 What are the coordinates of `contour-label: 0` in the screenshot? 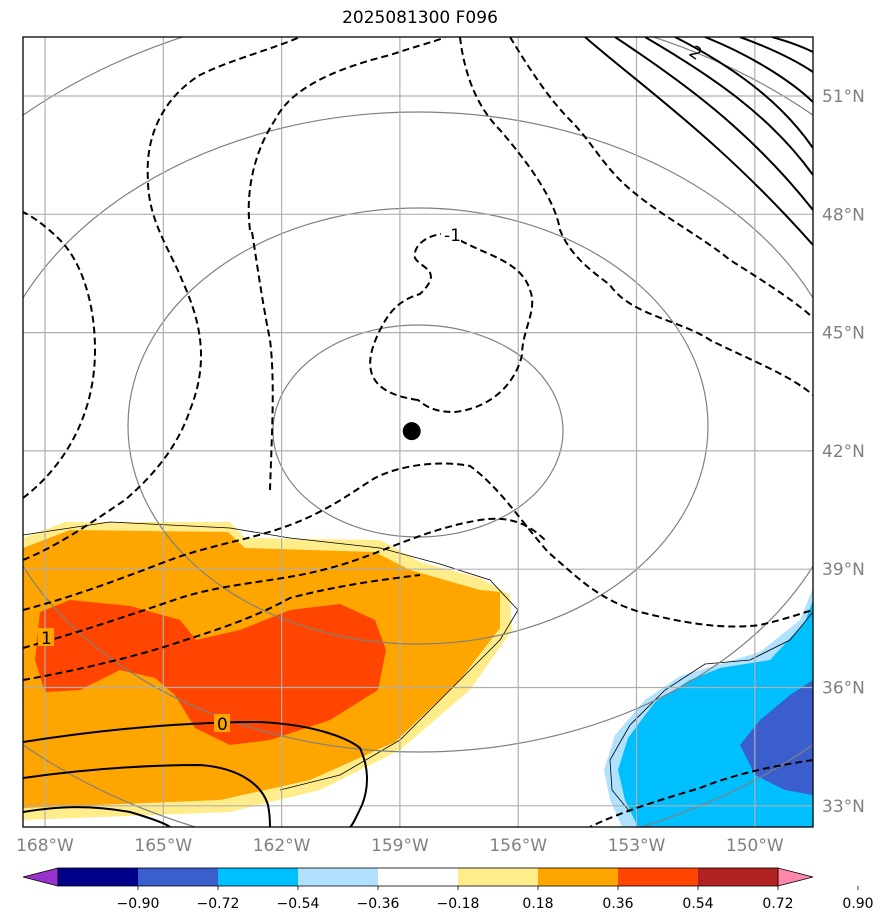 It's located at (222, 725).